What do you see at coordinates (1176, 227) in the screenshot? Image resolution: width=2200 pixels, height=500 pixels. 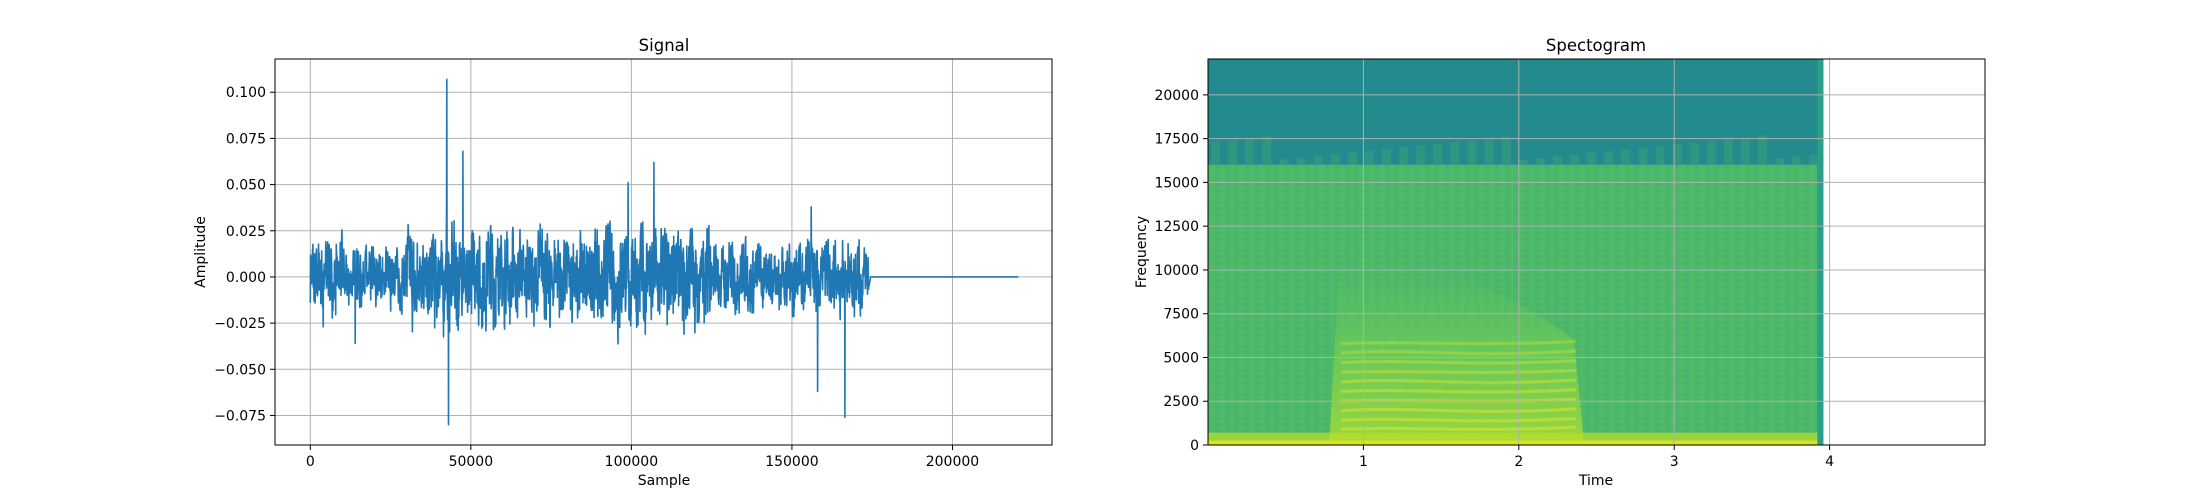 I see `spectrogram-y-tick-label: 12500` at bounding box center [1176, 227].